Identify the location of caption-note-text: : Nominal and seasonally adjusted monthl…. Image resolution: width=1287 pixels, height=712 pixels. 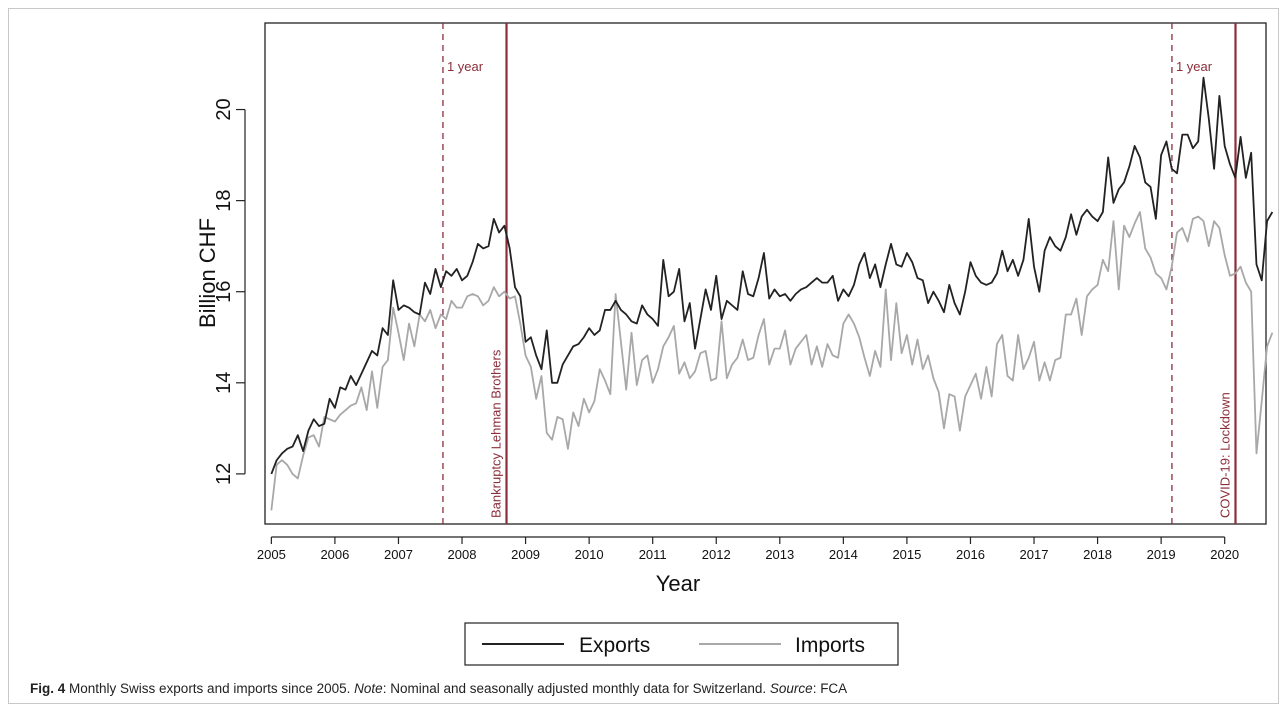
(576, 688).